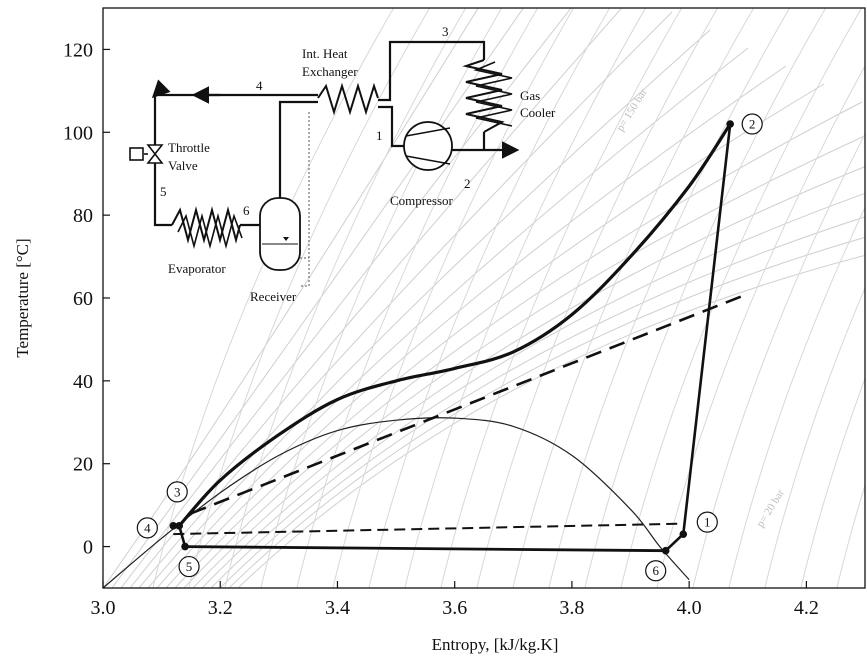 The height and width of the screenshot is (660, 867). I want to click on state-point-label-3: 3, so click(177, 491).